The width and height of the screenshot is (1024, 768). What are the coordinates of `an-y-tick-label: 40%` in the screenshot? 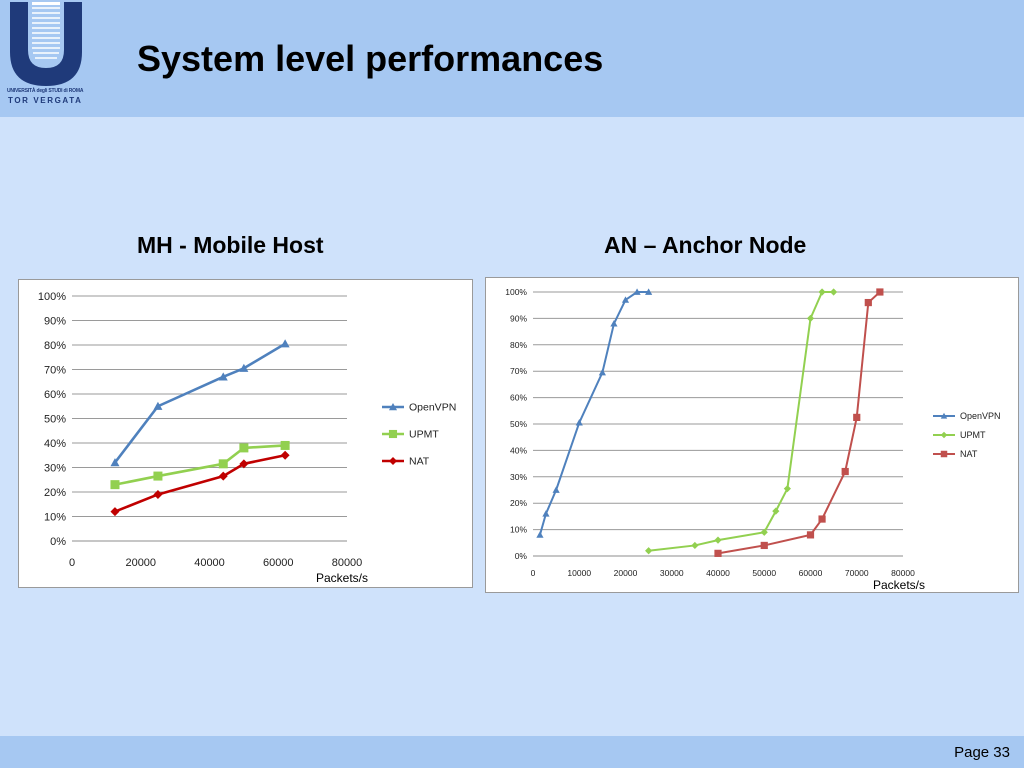 It's located at (518, 450).